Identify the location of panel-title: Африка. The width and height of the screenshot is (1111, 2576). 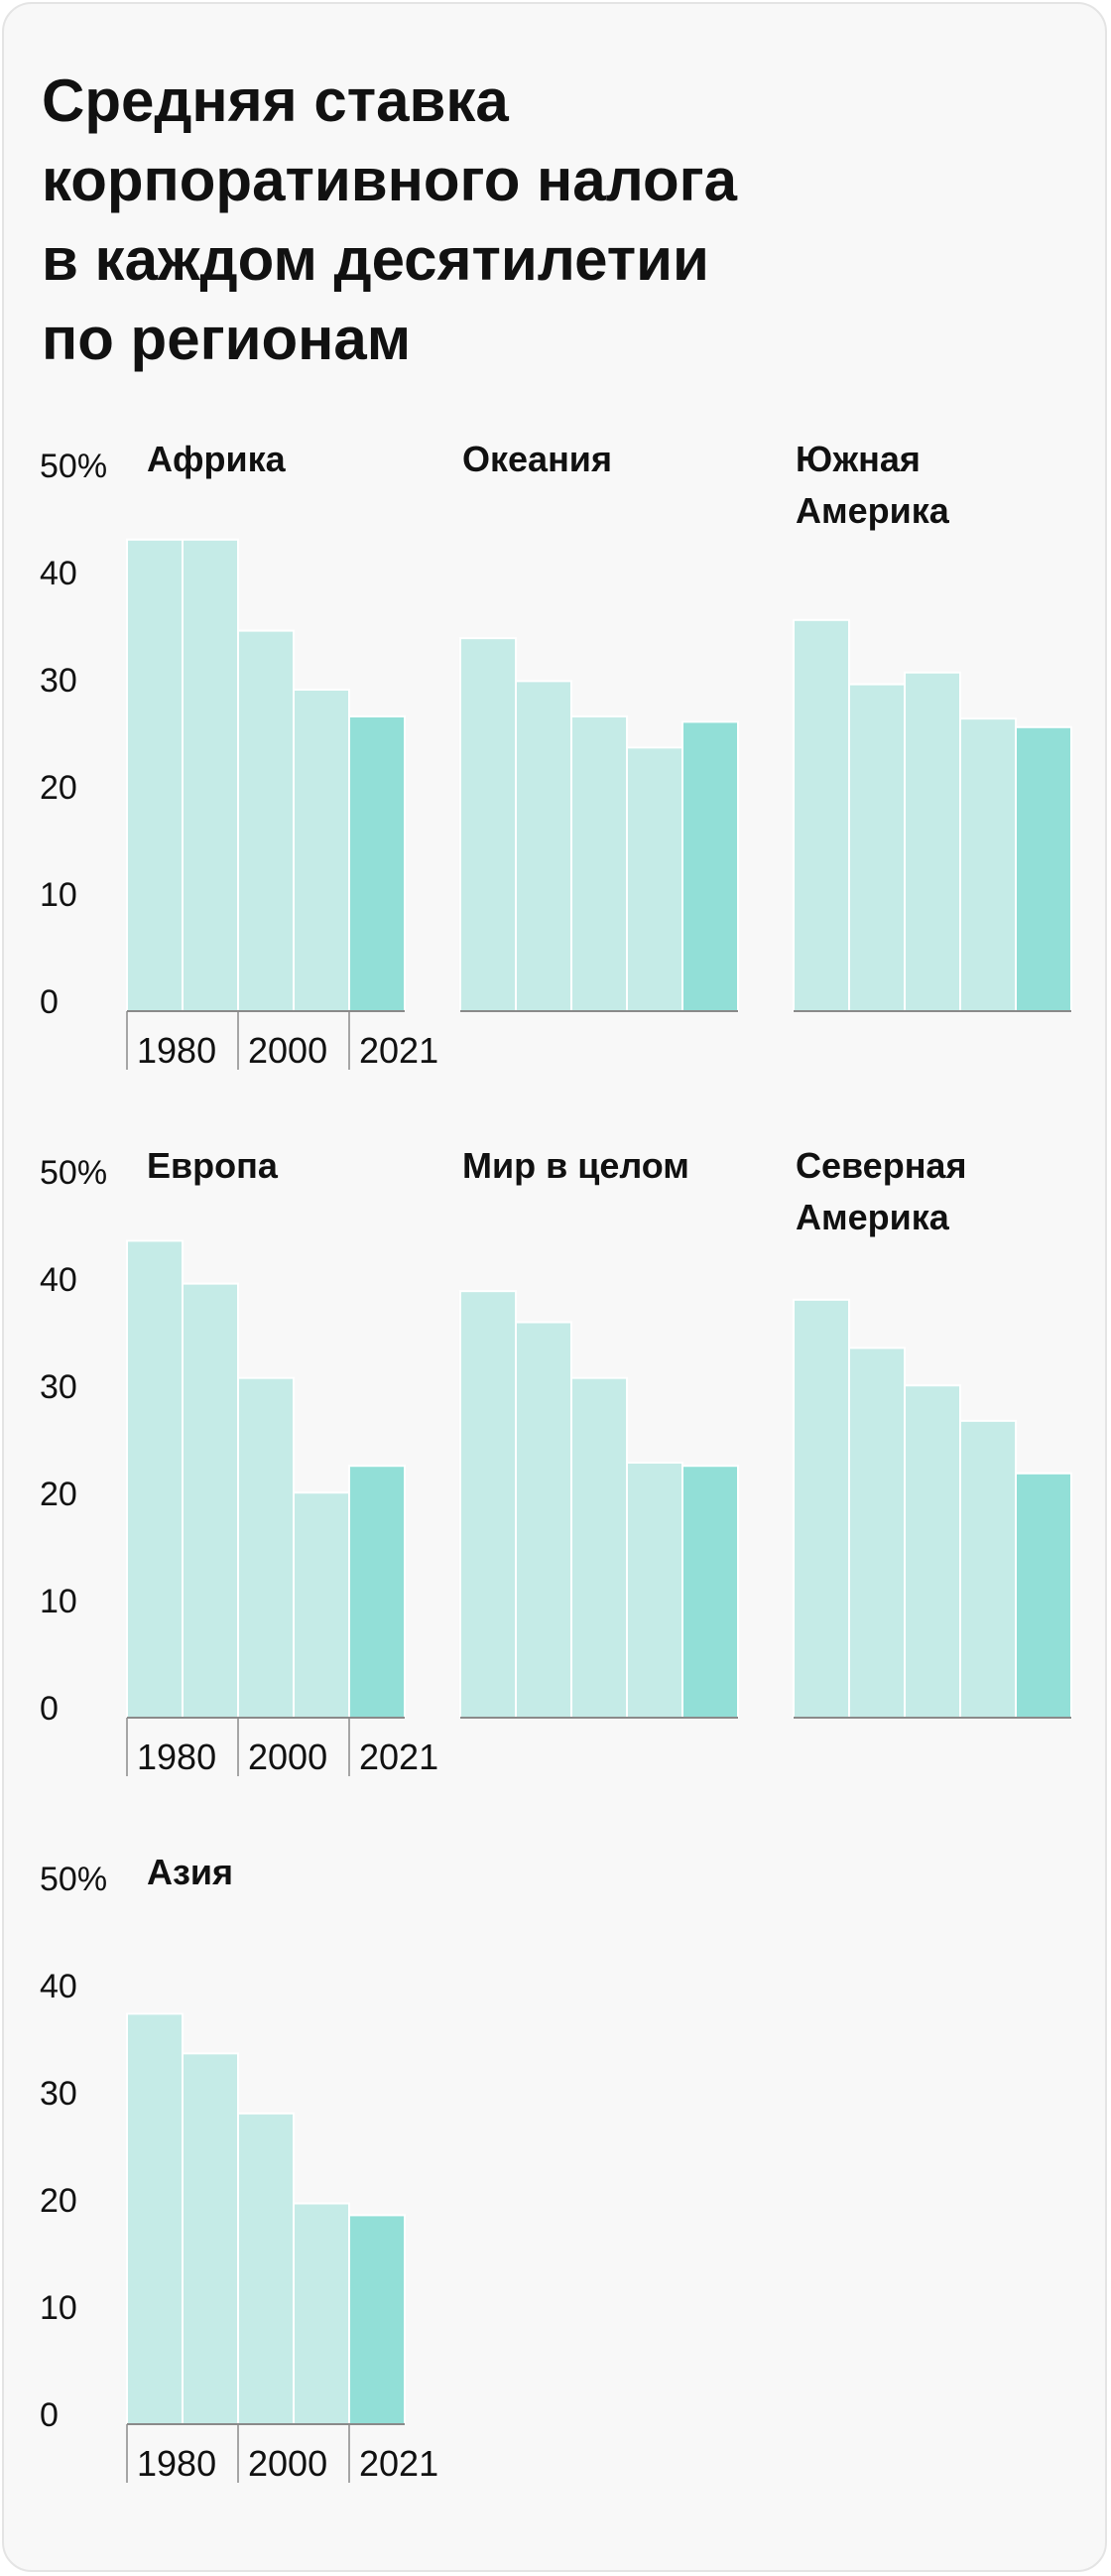
(217, 459).